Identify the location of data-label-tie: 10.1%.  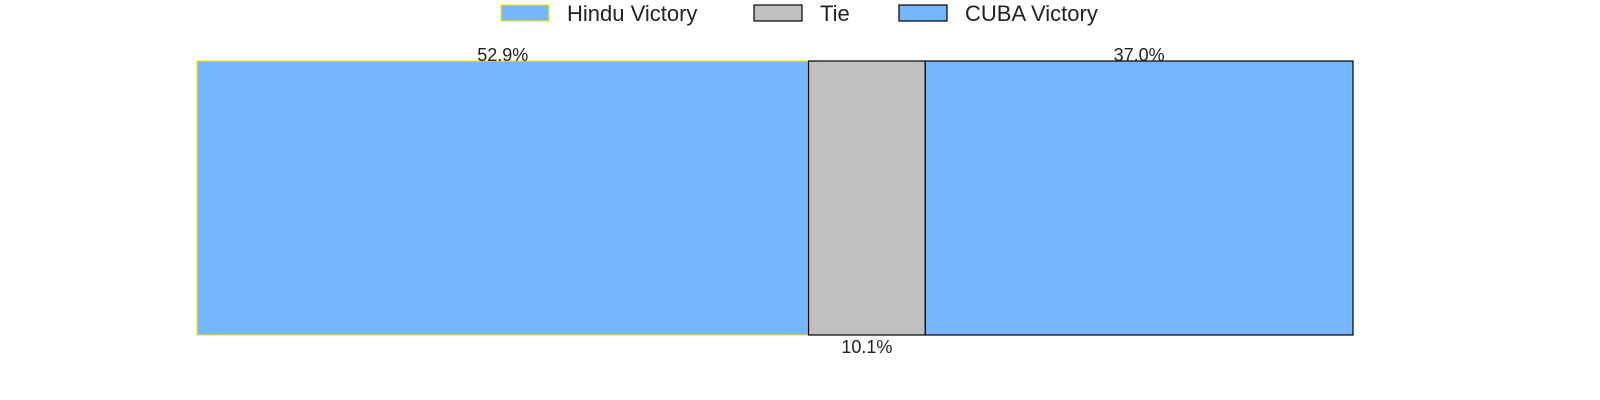
(866, 347).